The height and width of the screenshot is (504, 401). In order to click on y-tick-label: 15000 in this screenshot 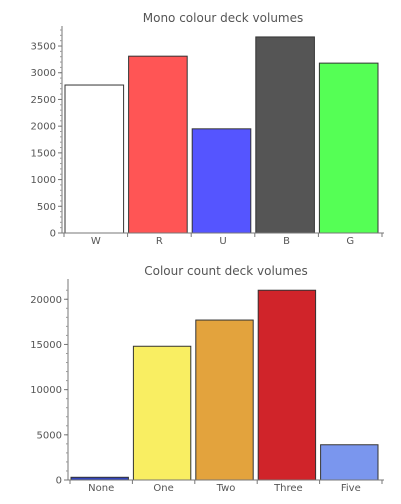, I will do `click(46, 345)`.